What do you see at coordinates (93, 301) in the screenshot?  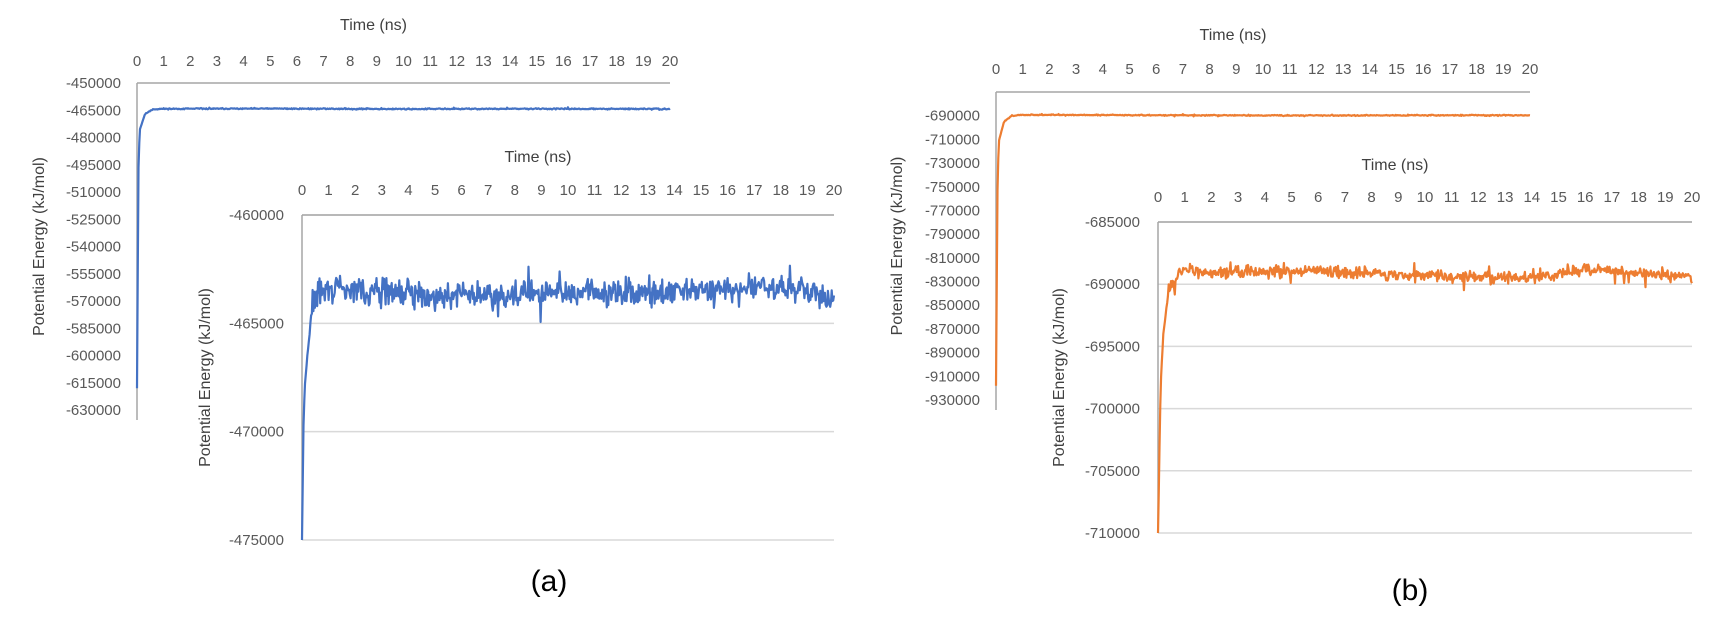 I see `y-tick-label: -570000` at bounding box center [93, 301].